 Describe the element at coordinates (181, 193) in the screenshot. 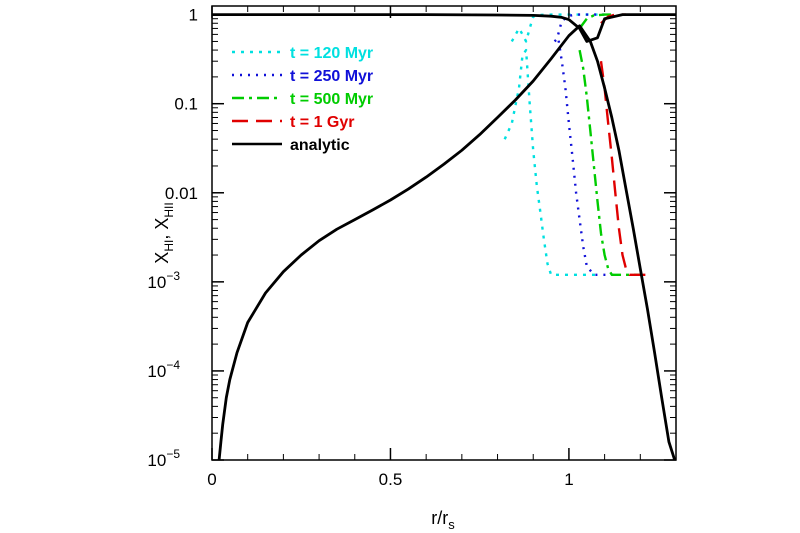

I see `y-tick-label: 0.01` at that location.